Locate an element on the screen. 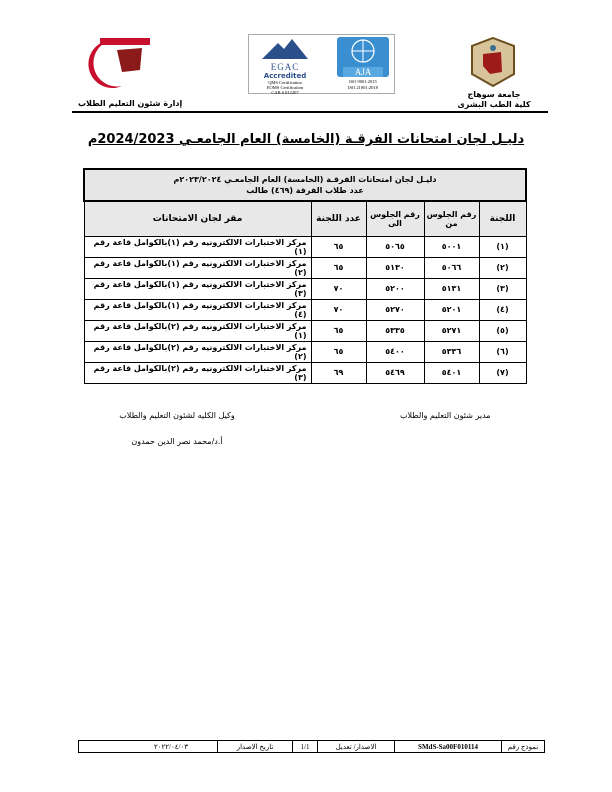 The image size is (612, 792). form-number-label: نموذج رقم is located at coordinates (523, 746).